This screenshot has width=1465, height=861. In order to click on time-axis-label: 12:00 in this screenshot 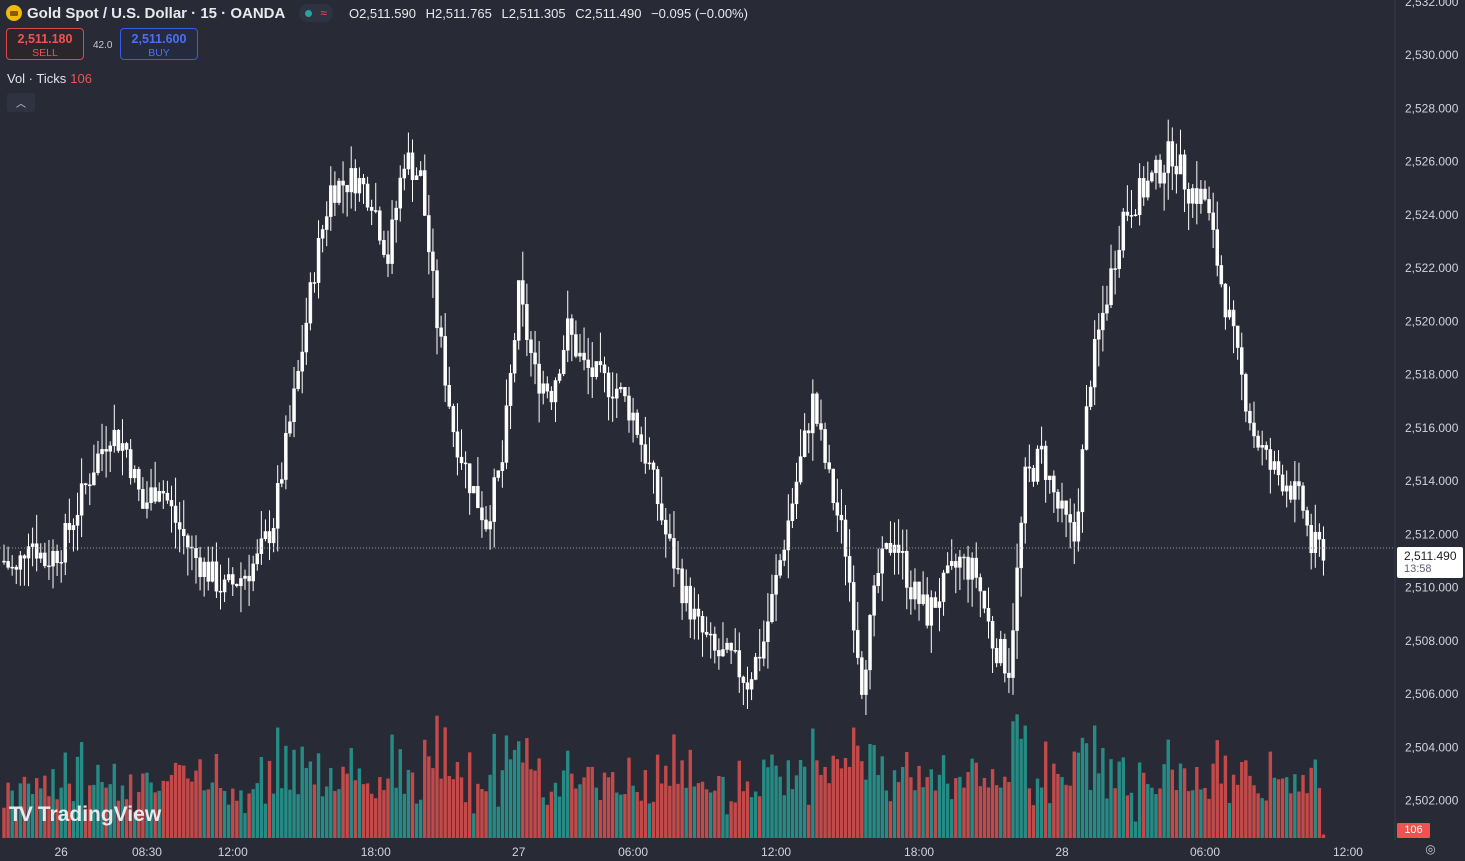, I will do `click(776, 852)`.